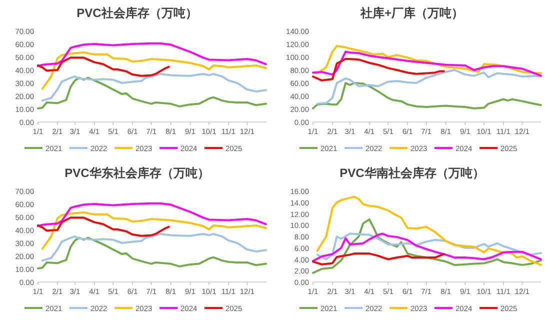 This screenshot has height=320, width=550. I want to click on chart-title: PVC社会库存（万吨）, so click(137, 13).